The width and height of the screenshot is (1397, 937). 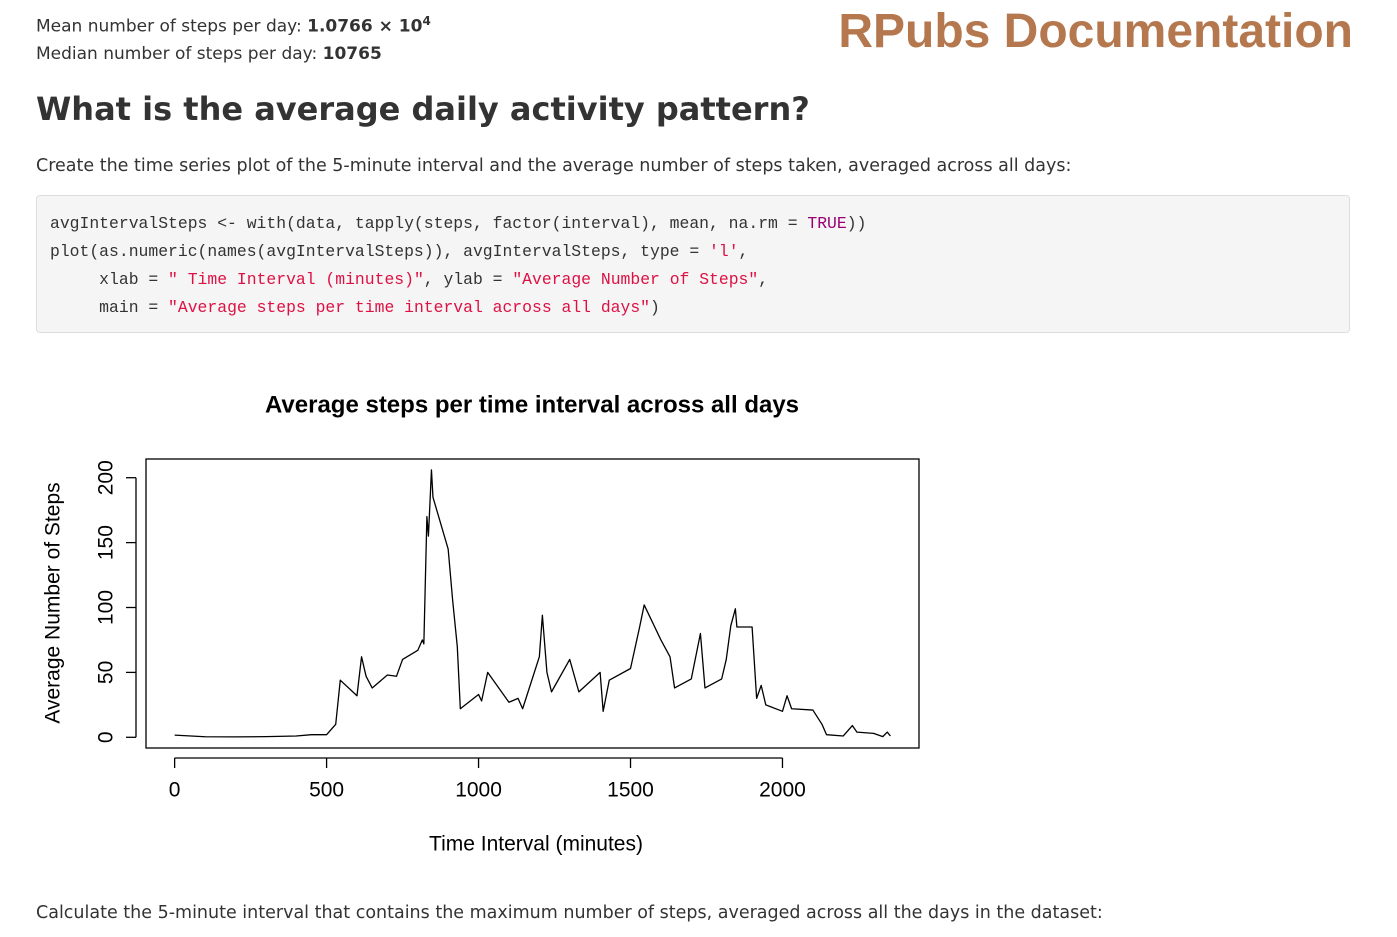 I want to click on code-string: 'l', so click(x=724, y=251).